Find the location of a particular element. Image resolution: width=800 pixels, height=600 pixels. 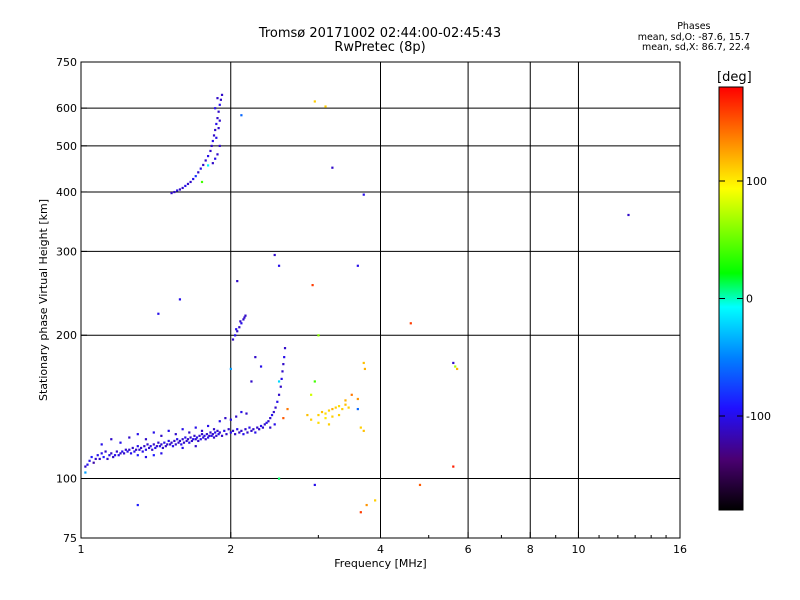

x-axis-label: Frequency [MHz] is located at coordinates (380, 563).